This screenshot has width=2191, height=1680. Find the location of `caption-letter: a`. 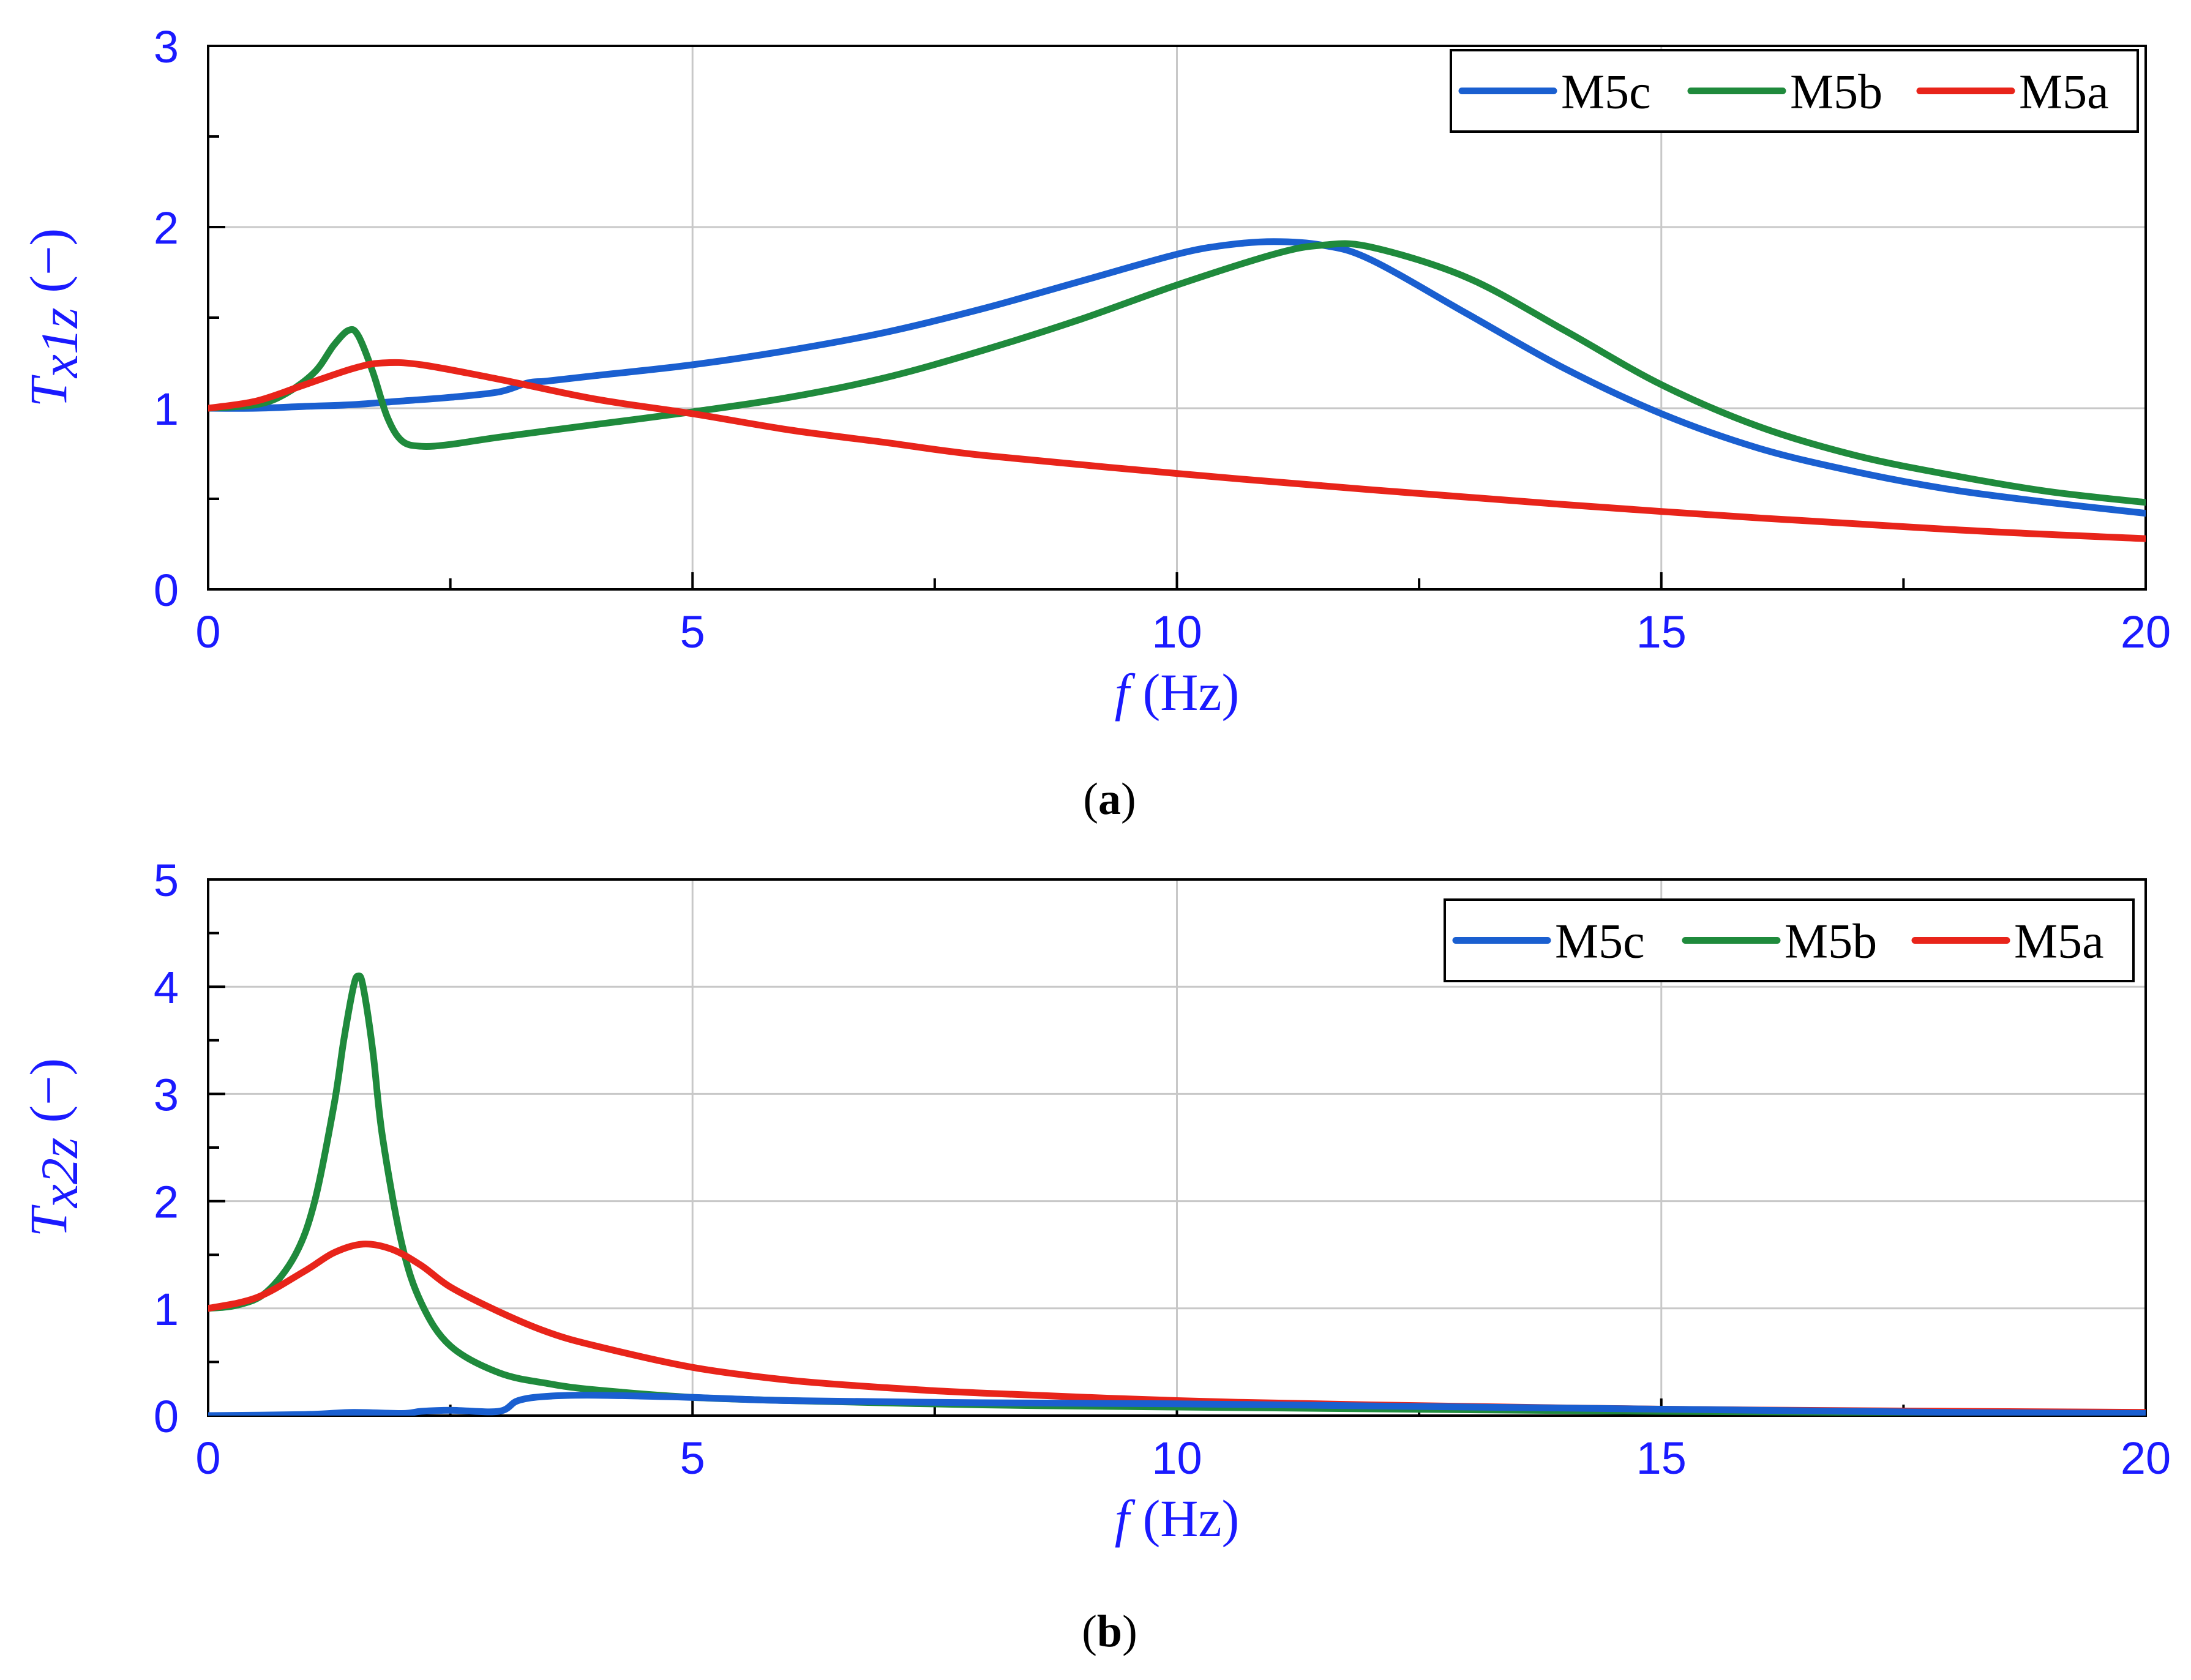

caption-letter: a is located at coordinates (1109, 799).